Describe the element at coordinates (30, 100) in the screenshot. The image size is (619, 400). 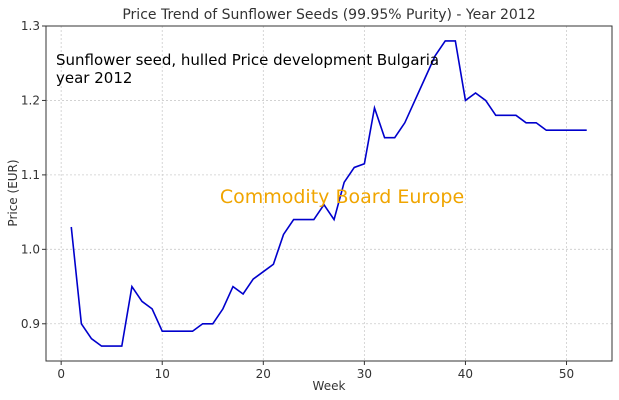
I see `y-tick-label: 1.2` at that location.